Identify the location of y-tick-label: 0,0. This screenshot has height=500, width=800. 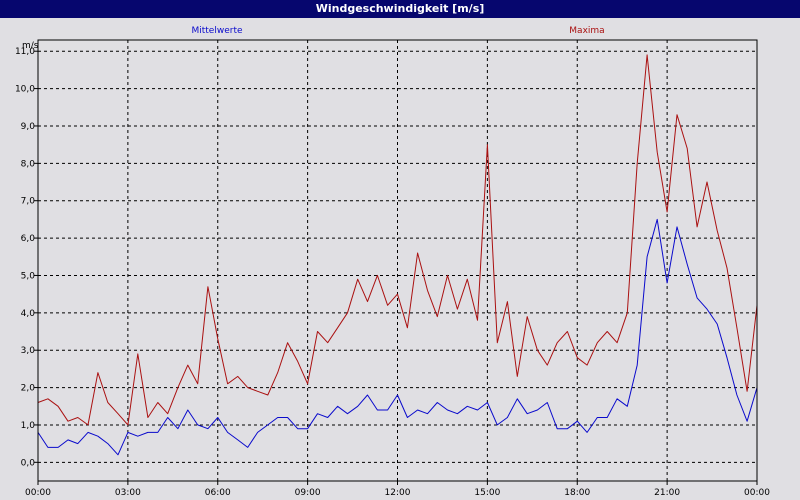
(28, 463).